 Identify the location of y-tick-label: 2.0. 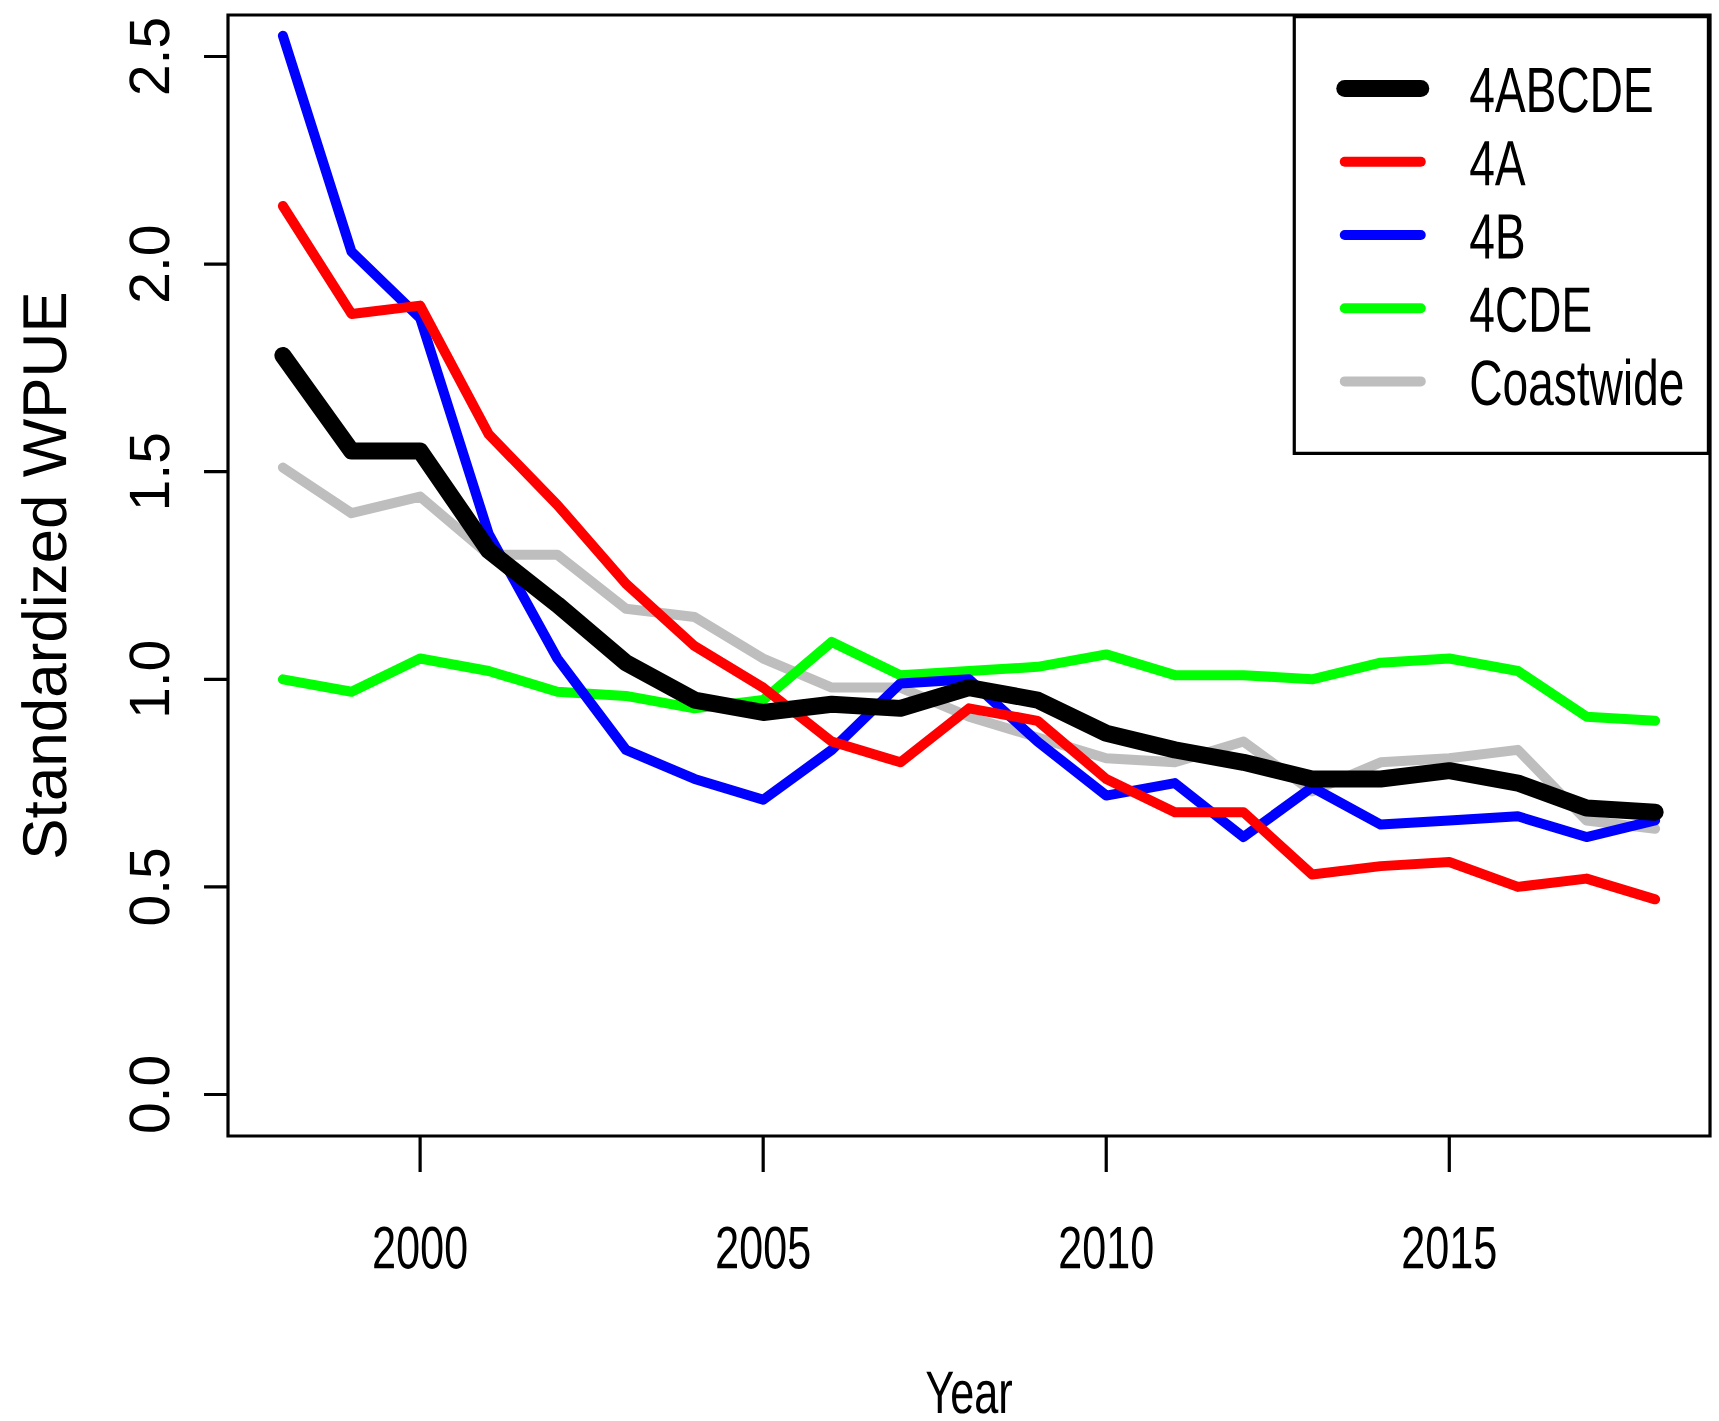
(149, 263).